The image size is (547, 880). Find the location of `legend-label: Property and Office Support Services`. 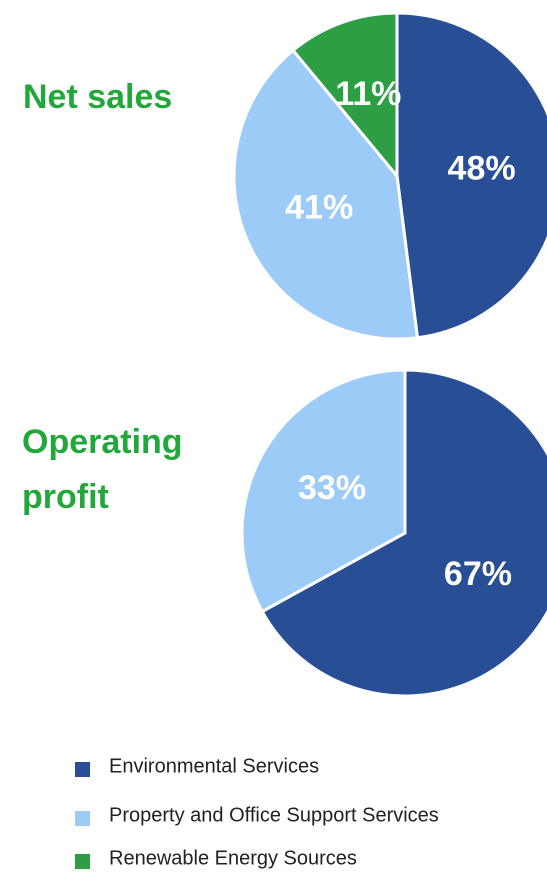

legend-label: Property and Office Support Services is located at coordinates (274, 815).